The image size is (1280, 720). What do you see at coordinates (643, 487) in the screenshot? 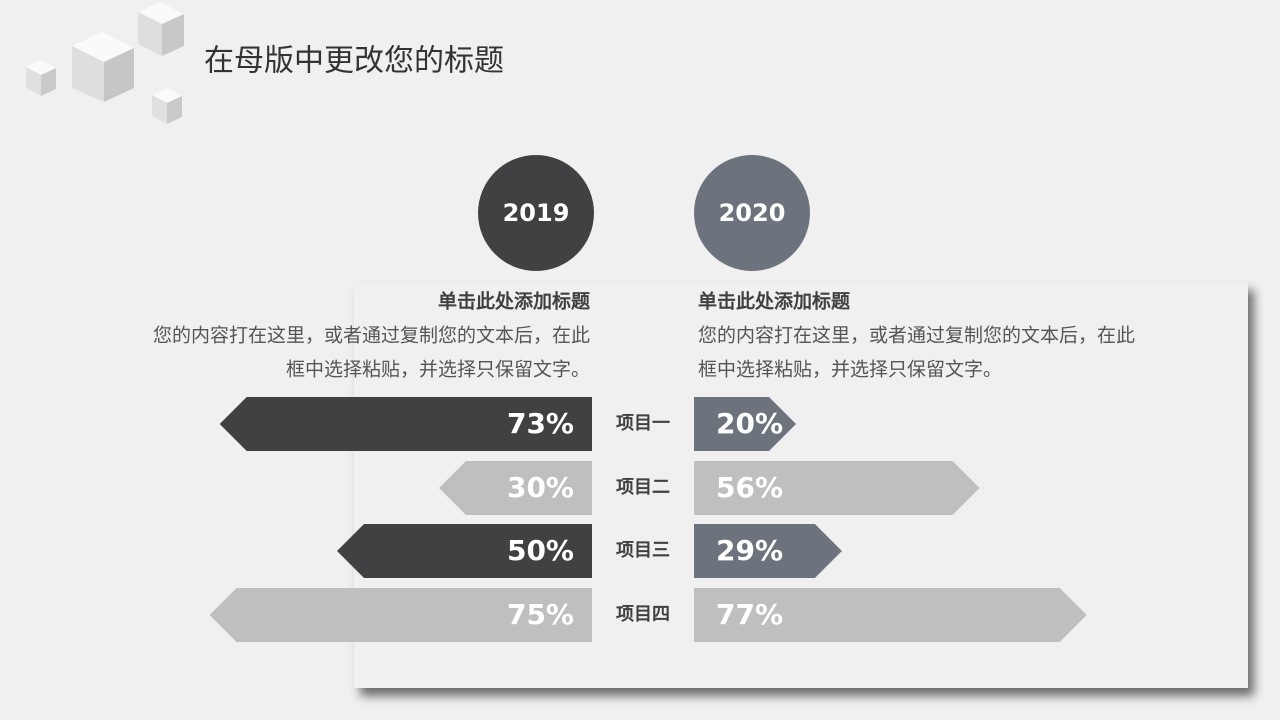
I see `category-label: 项目二` at bounding box center [643, 487].